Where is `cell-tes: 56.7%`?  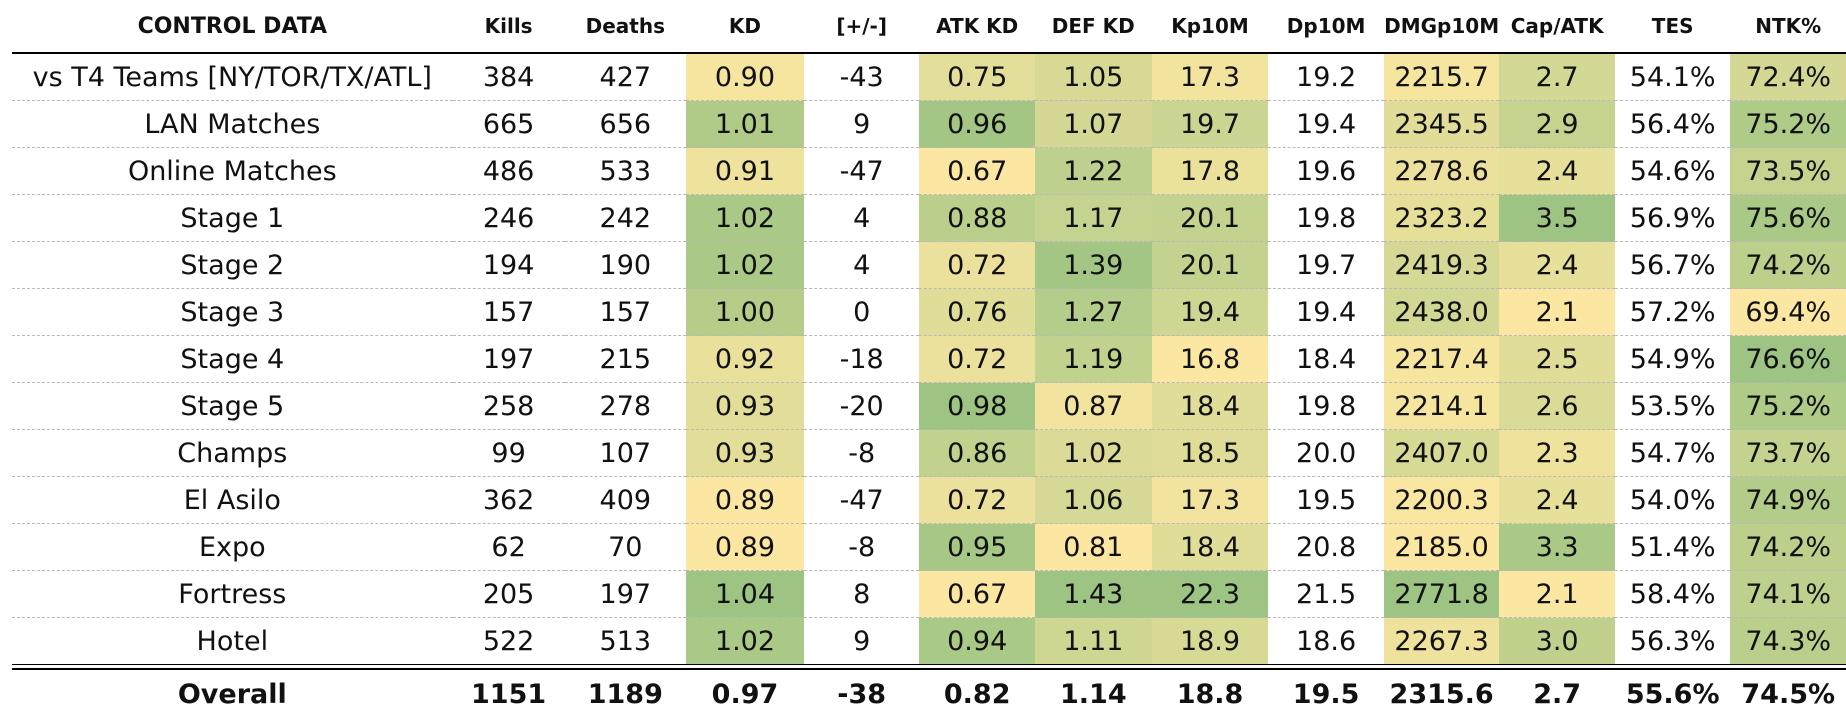
cell-tes: 56.7% is located at coordinates (1672, 265).